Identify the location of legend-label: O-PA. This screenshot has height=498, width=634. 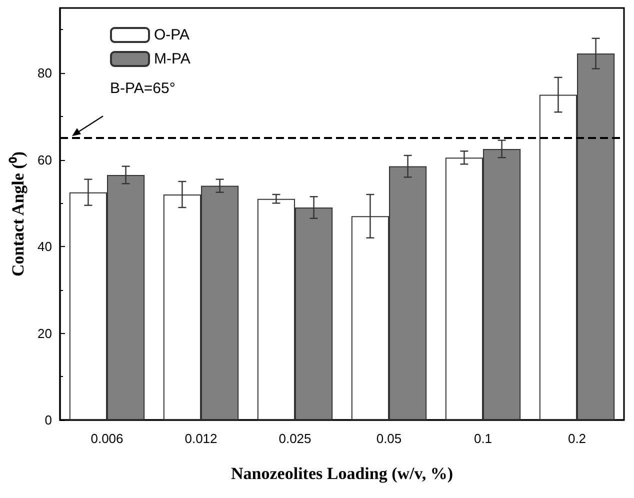
(172, 35).